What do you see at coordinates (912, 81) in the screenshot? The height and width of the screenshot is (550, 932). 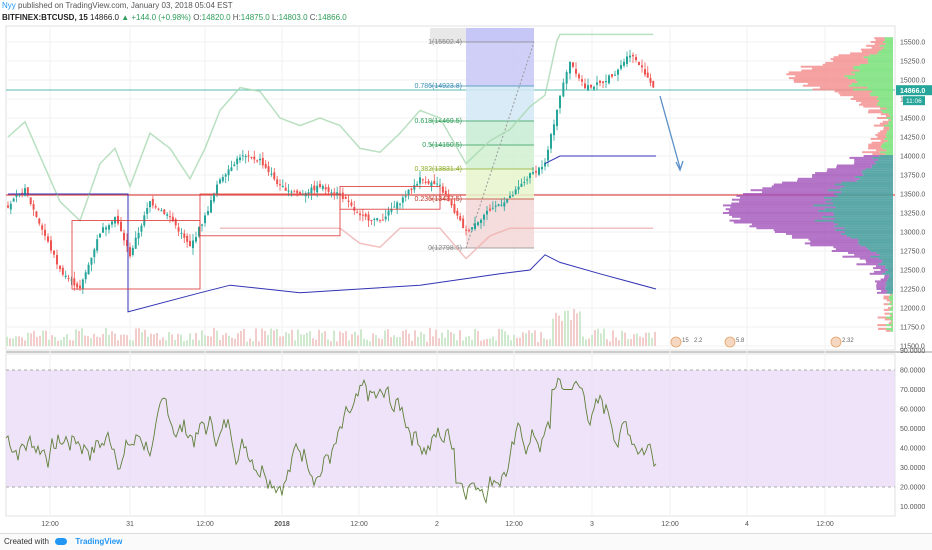 I see `price-tick-label: 15000.0` at bounding box center [912, 81].